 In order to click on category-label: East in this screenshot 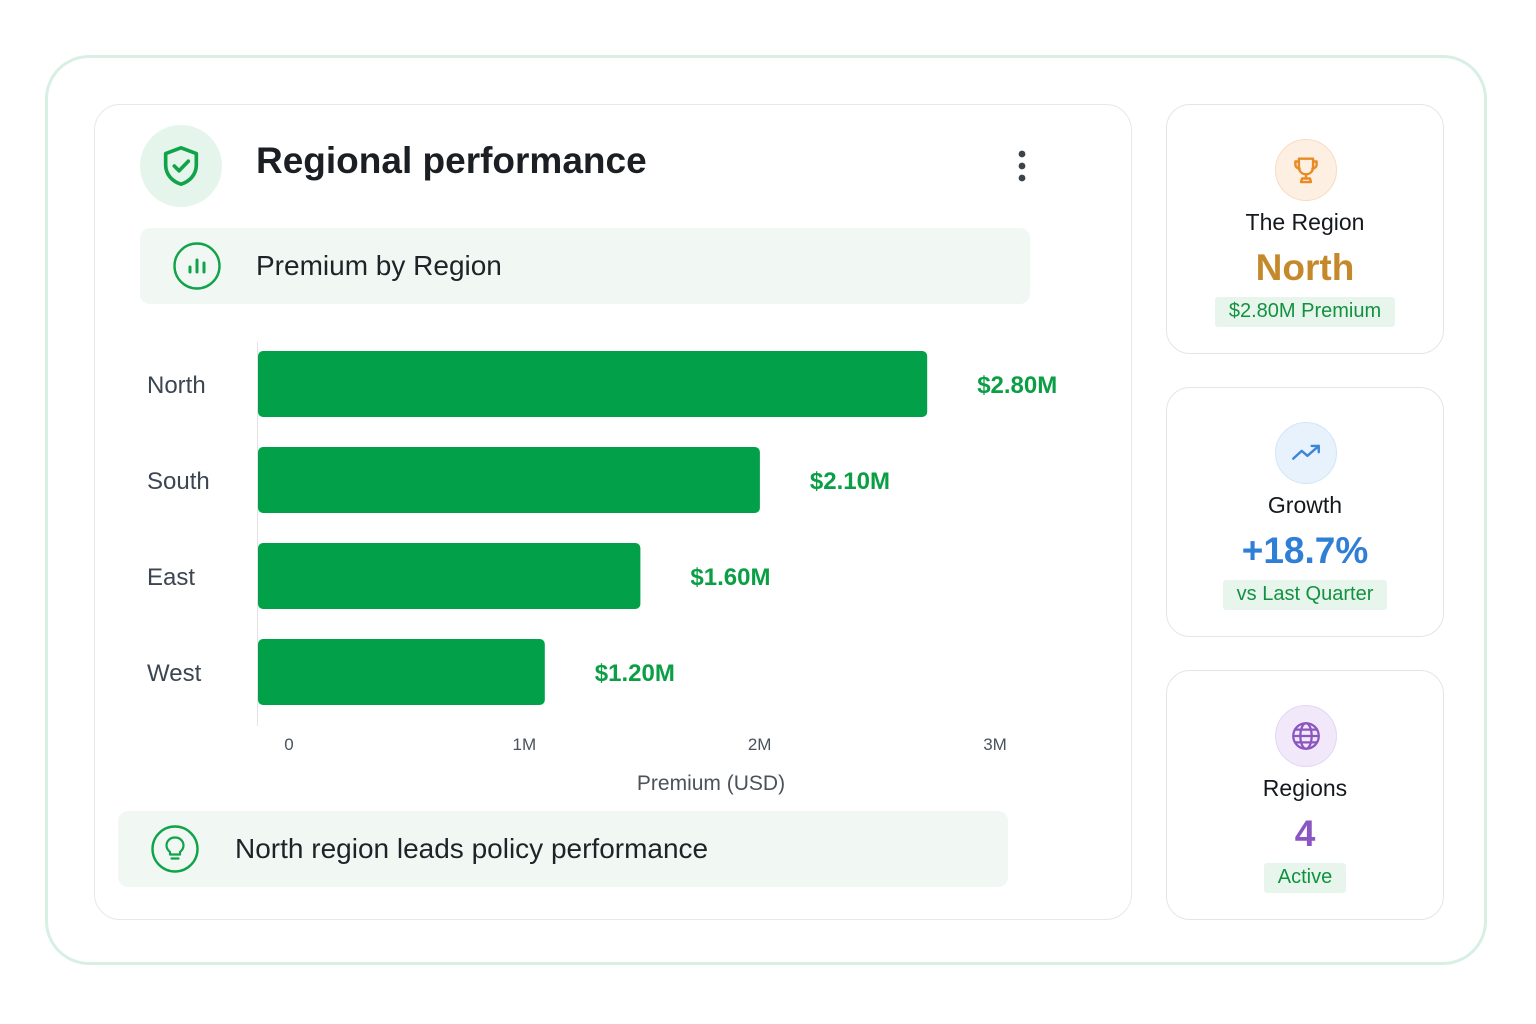, I will do `click(171, 577)`.